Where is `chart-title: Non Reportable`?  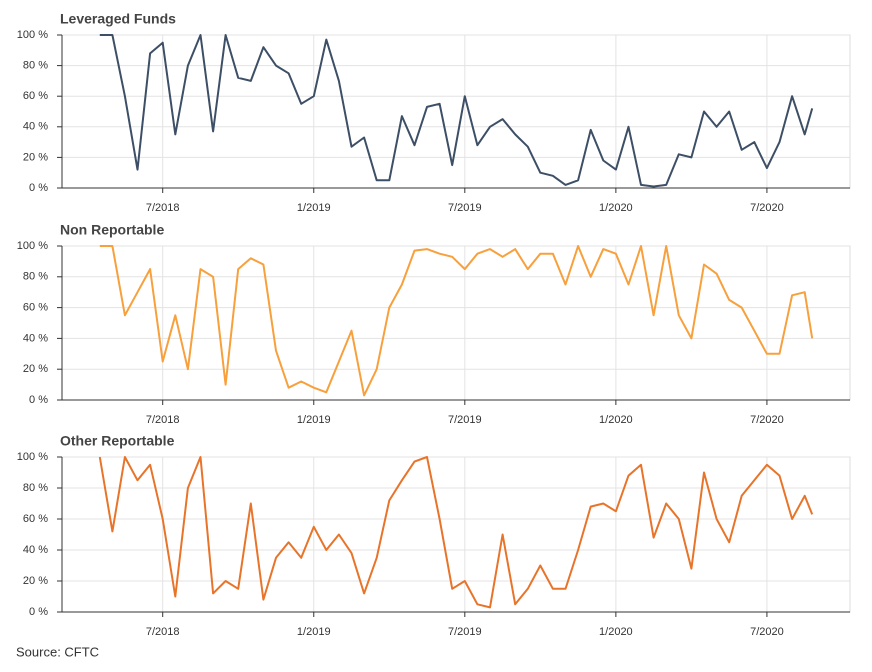
chart-title: Non Reportable is located at coordinates (112, 230).